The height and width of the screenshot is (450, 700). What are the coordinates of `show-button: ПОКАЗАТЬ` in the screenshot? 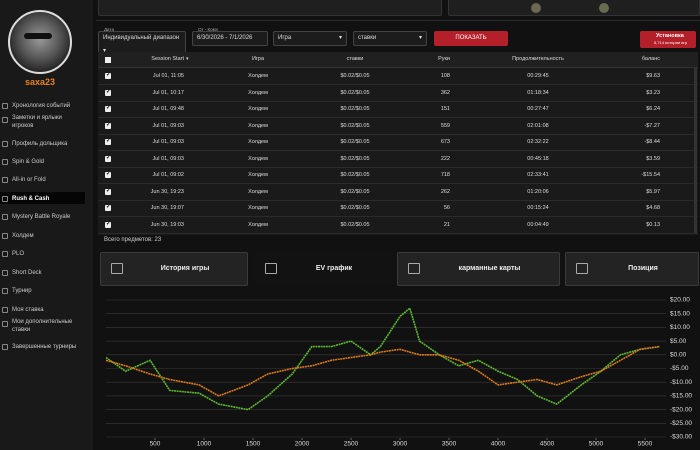 It's located at (471, 38).